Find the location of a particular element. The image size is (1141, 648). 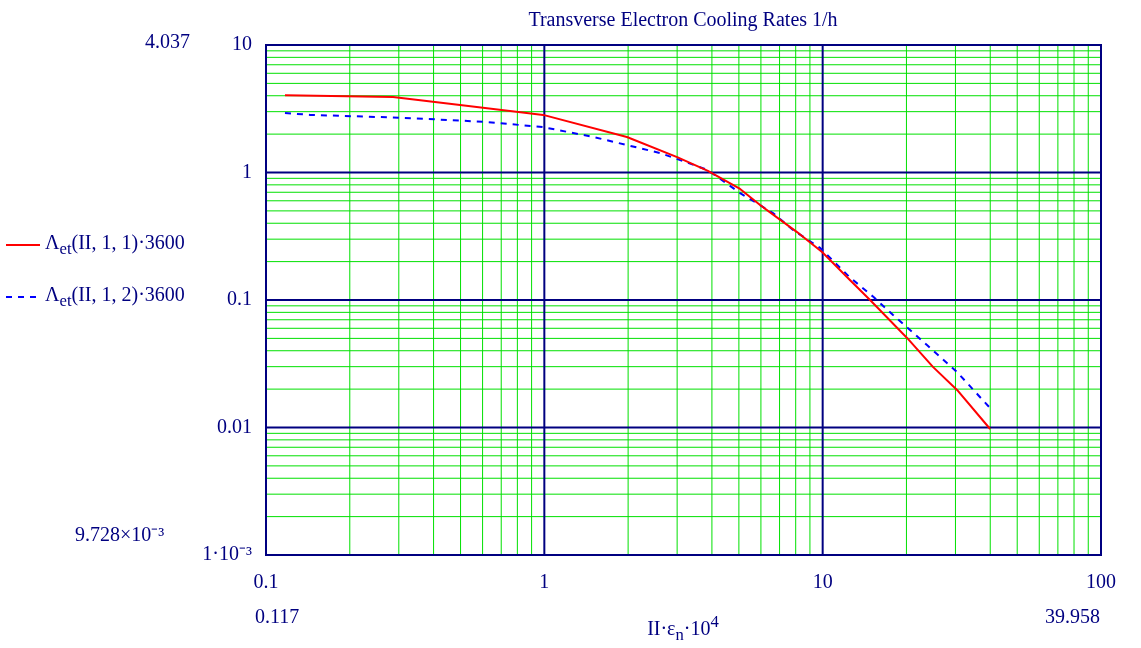

x-tick-label: 0.1 is located at coordinates (266, 581).